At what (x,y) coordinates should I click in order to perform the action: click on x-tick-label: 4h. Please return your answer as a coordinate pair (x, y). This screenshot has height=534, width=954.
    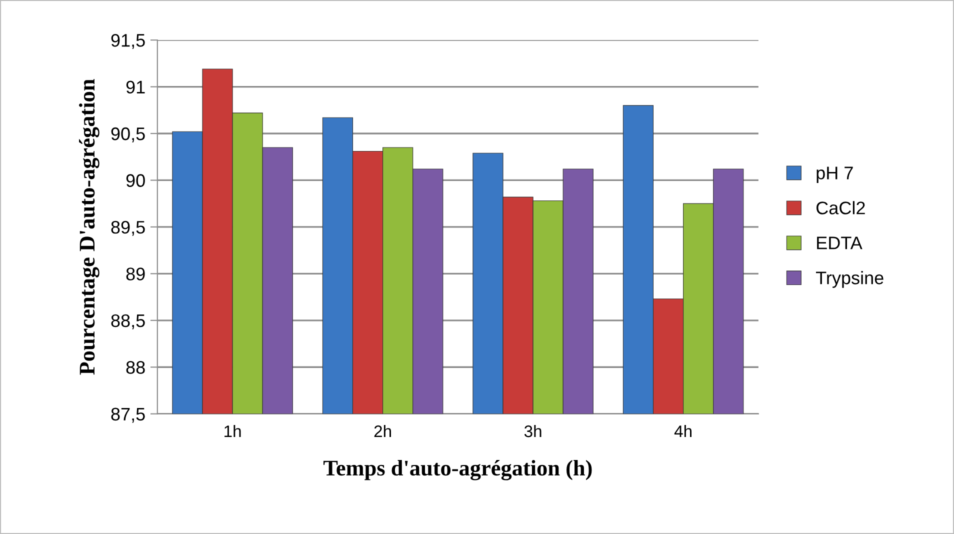
    Looking at the image, I should click on (683, 431).